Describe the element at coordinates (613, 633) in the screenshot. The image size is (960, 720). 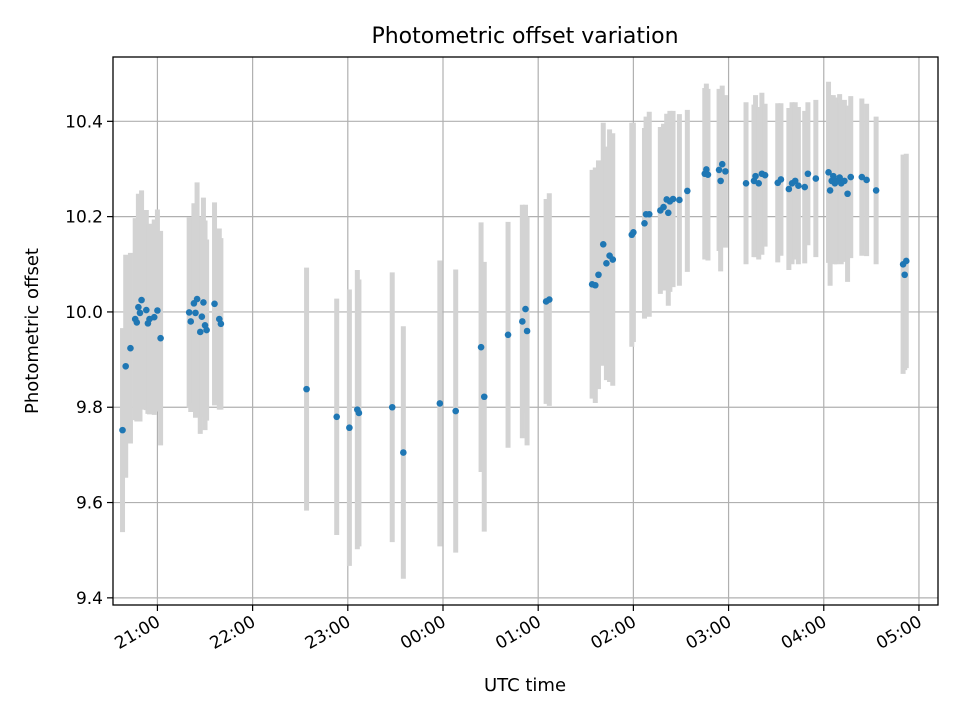
I see `x-tick-label: 02:00` at that location.